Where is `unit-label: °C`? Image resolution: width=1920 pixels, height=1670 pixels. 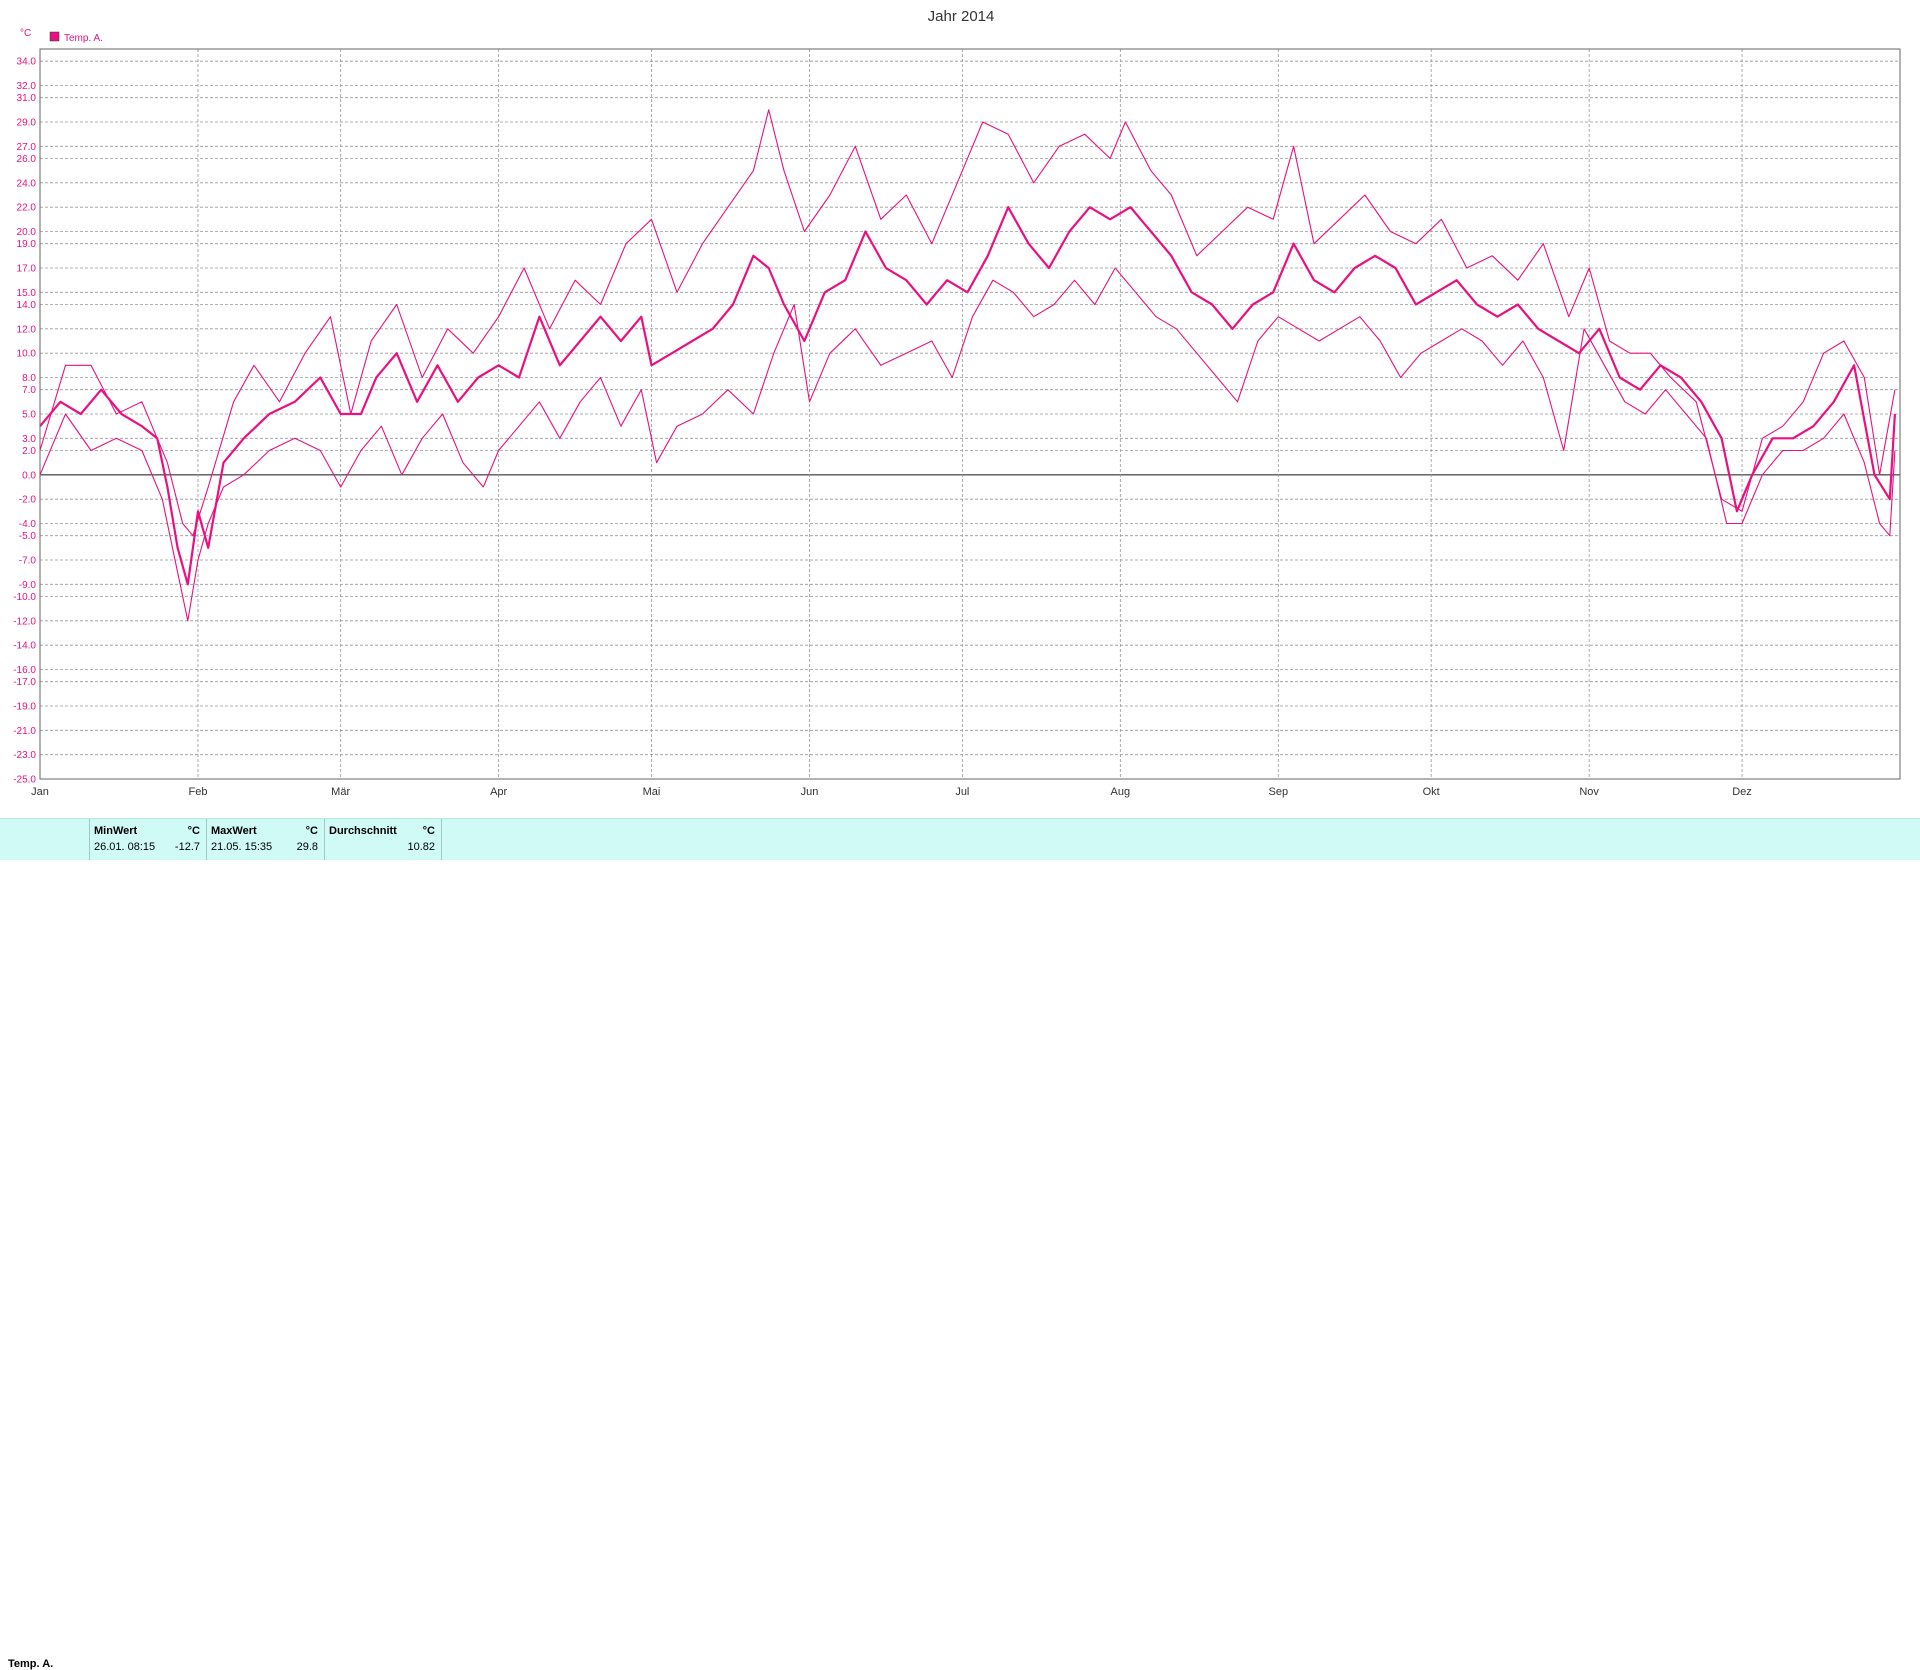 unit-label: °C is located at coordinates (25, 33).